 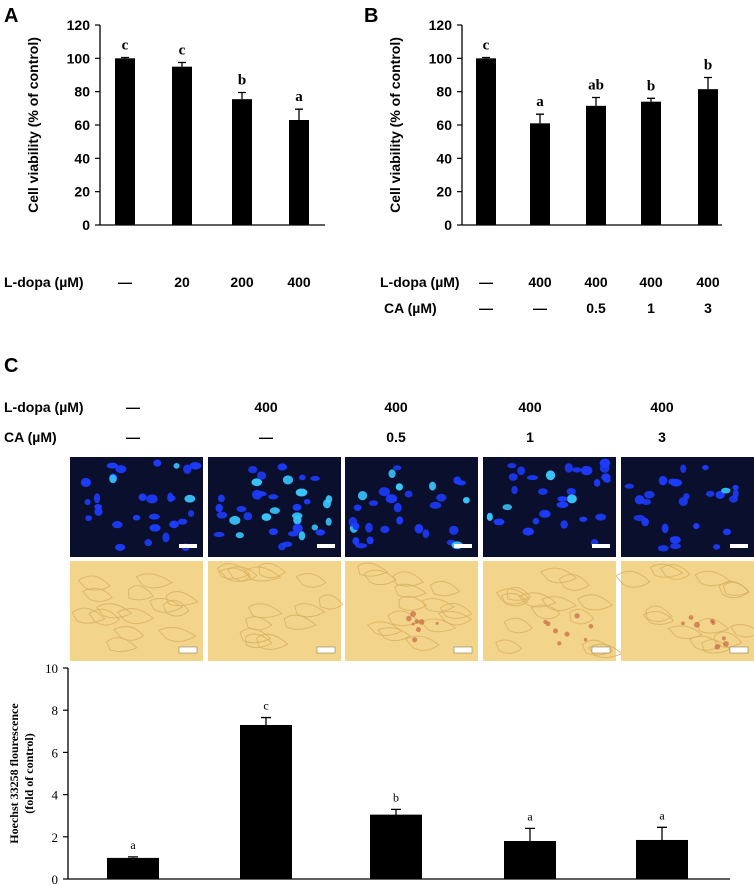 What do you see at coordinates (55, 710) in the screenshot?
I see `y-tick-label: 8` at bounding box center [55, 710].